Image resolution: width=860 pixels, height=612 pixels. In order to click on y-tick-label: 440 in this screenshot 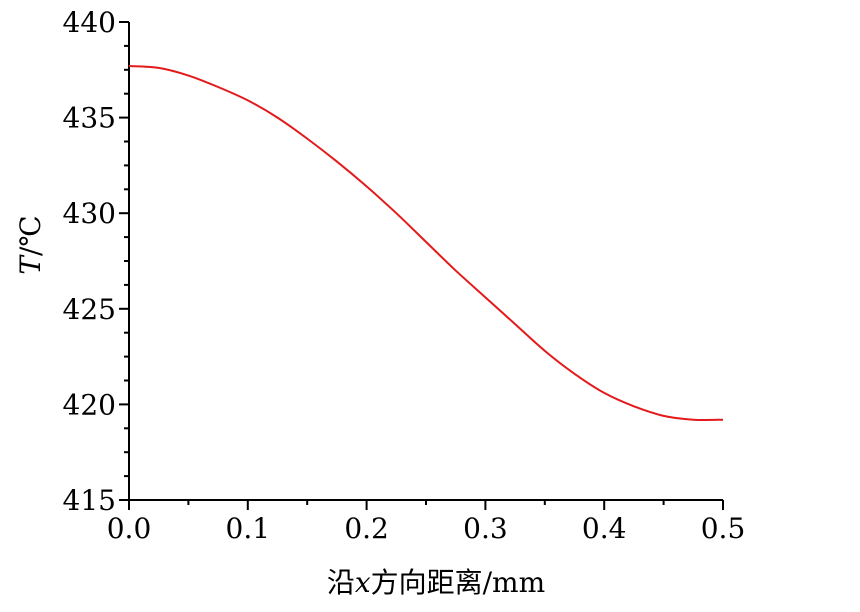, I will do `click(89, 22)`.